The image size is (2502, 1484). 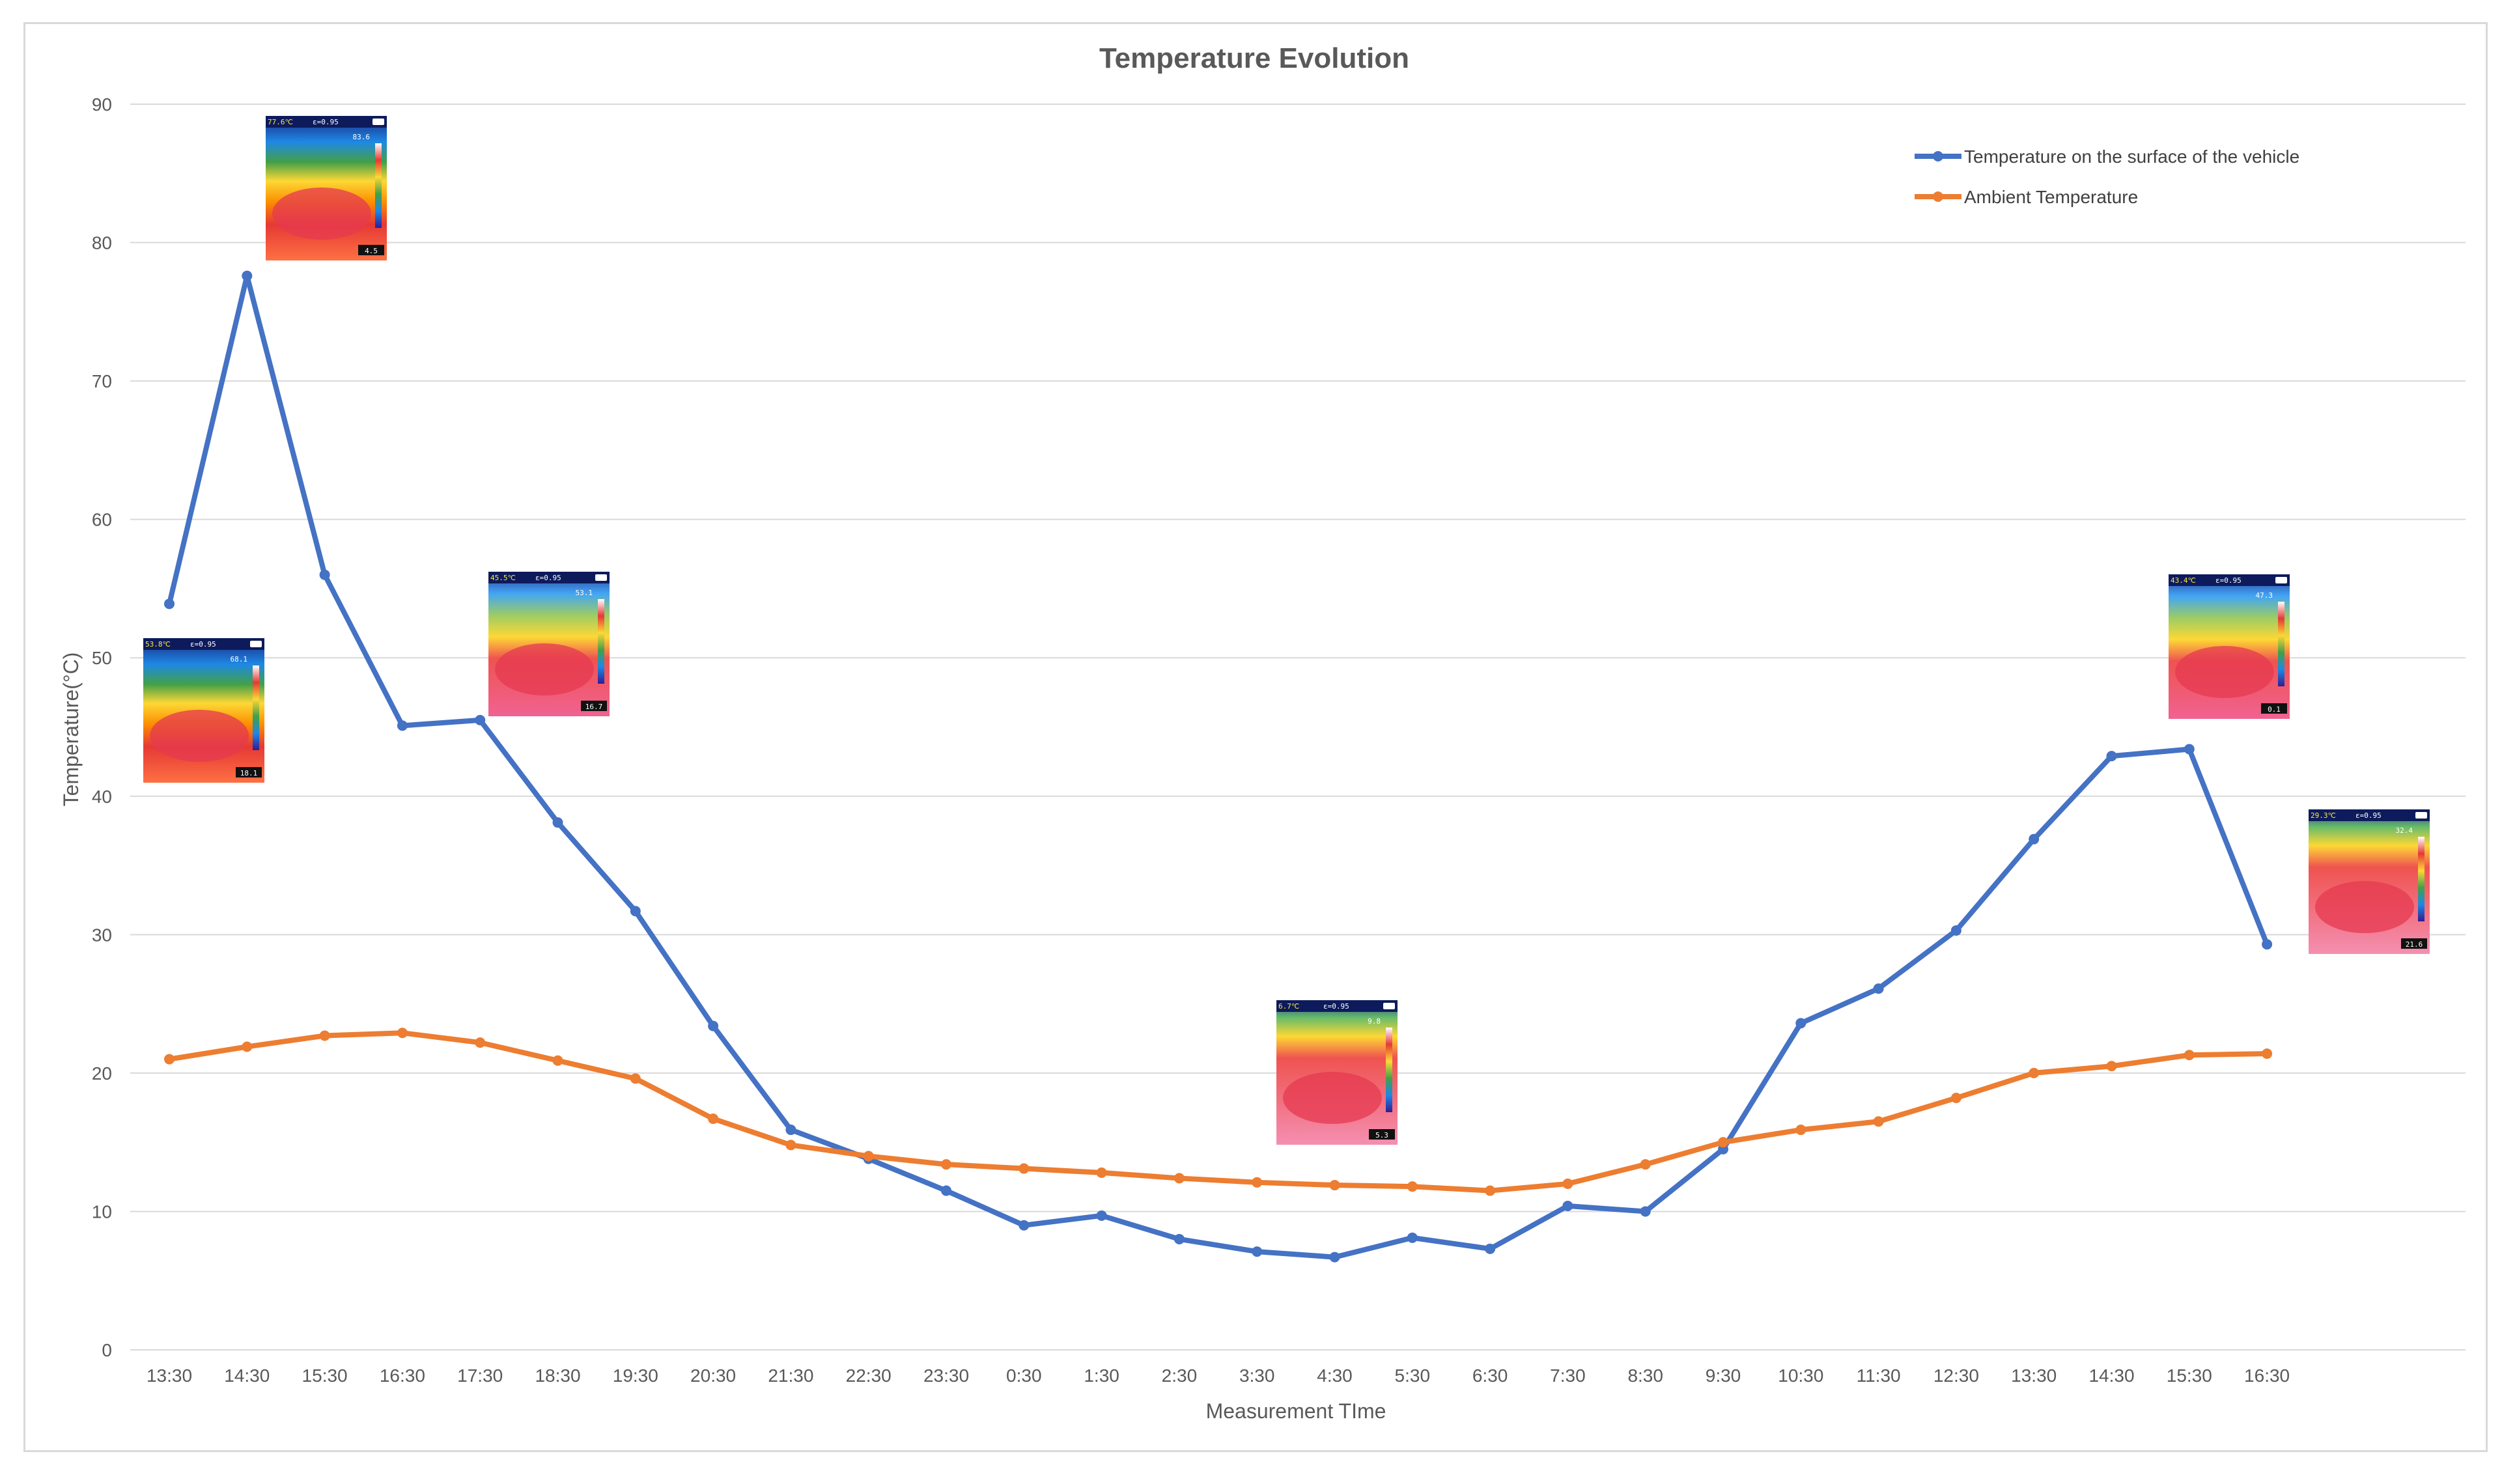 What do you see at coordinates (102, 797) in the screenshot?
I see `y-tick-label: 40` at bounding box center [102, 797].